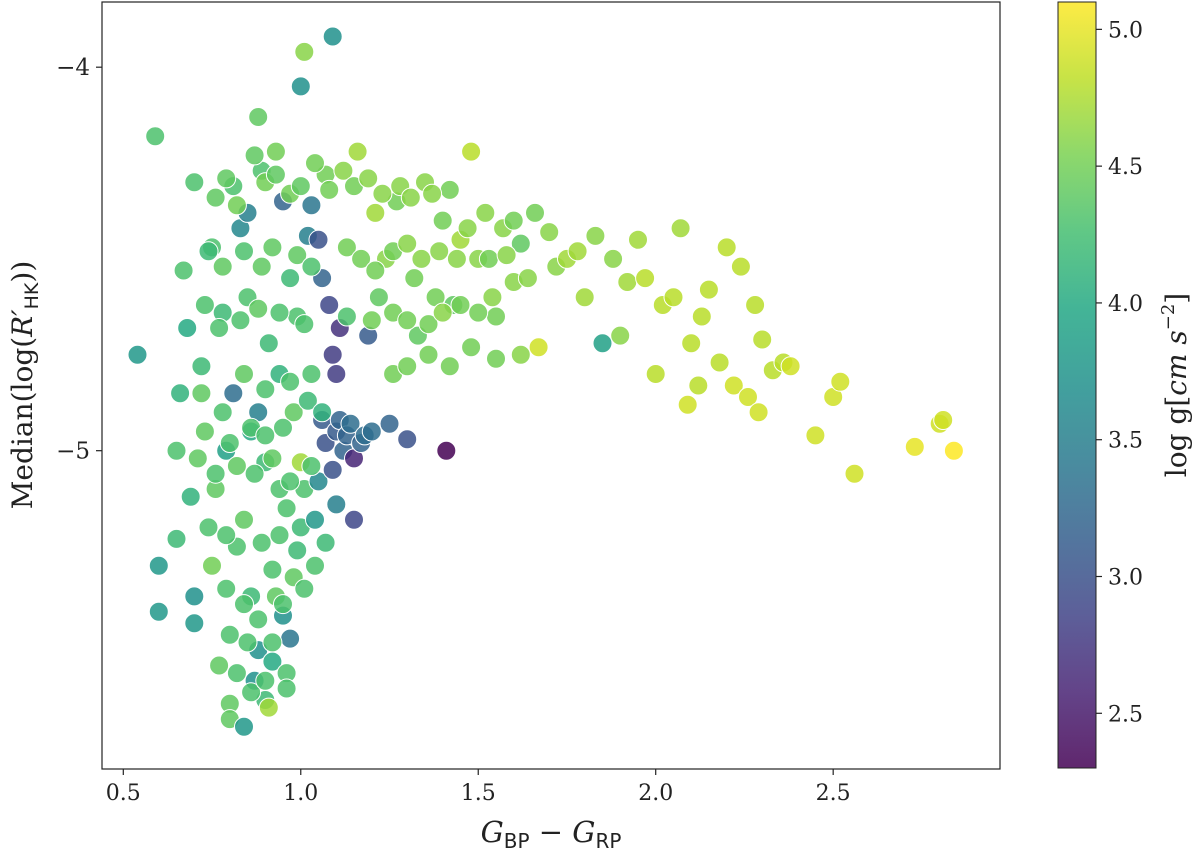 Image resolution: width=1200 pixels, height=850 pixels. What do you see at coordinates (551, 832) in the screenshot?
I see `x-axis-label: GBP − GRP` at bounding box center [551, 832].